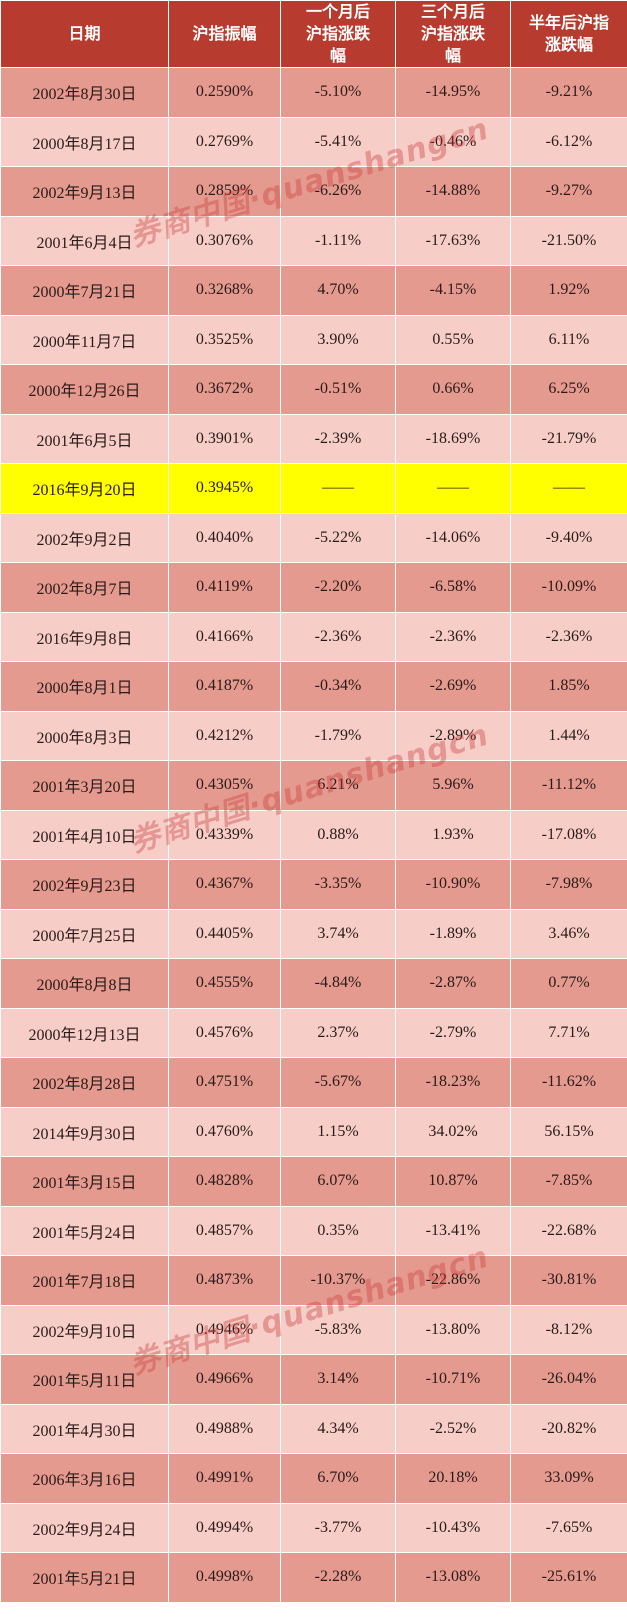 This screenshot has height=1618, width=627. Describe the element at coordinates (224, 290) in the screenshot. I see `cell-amplitude: 0.3268%` at that location.